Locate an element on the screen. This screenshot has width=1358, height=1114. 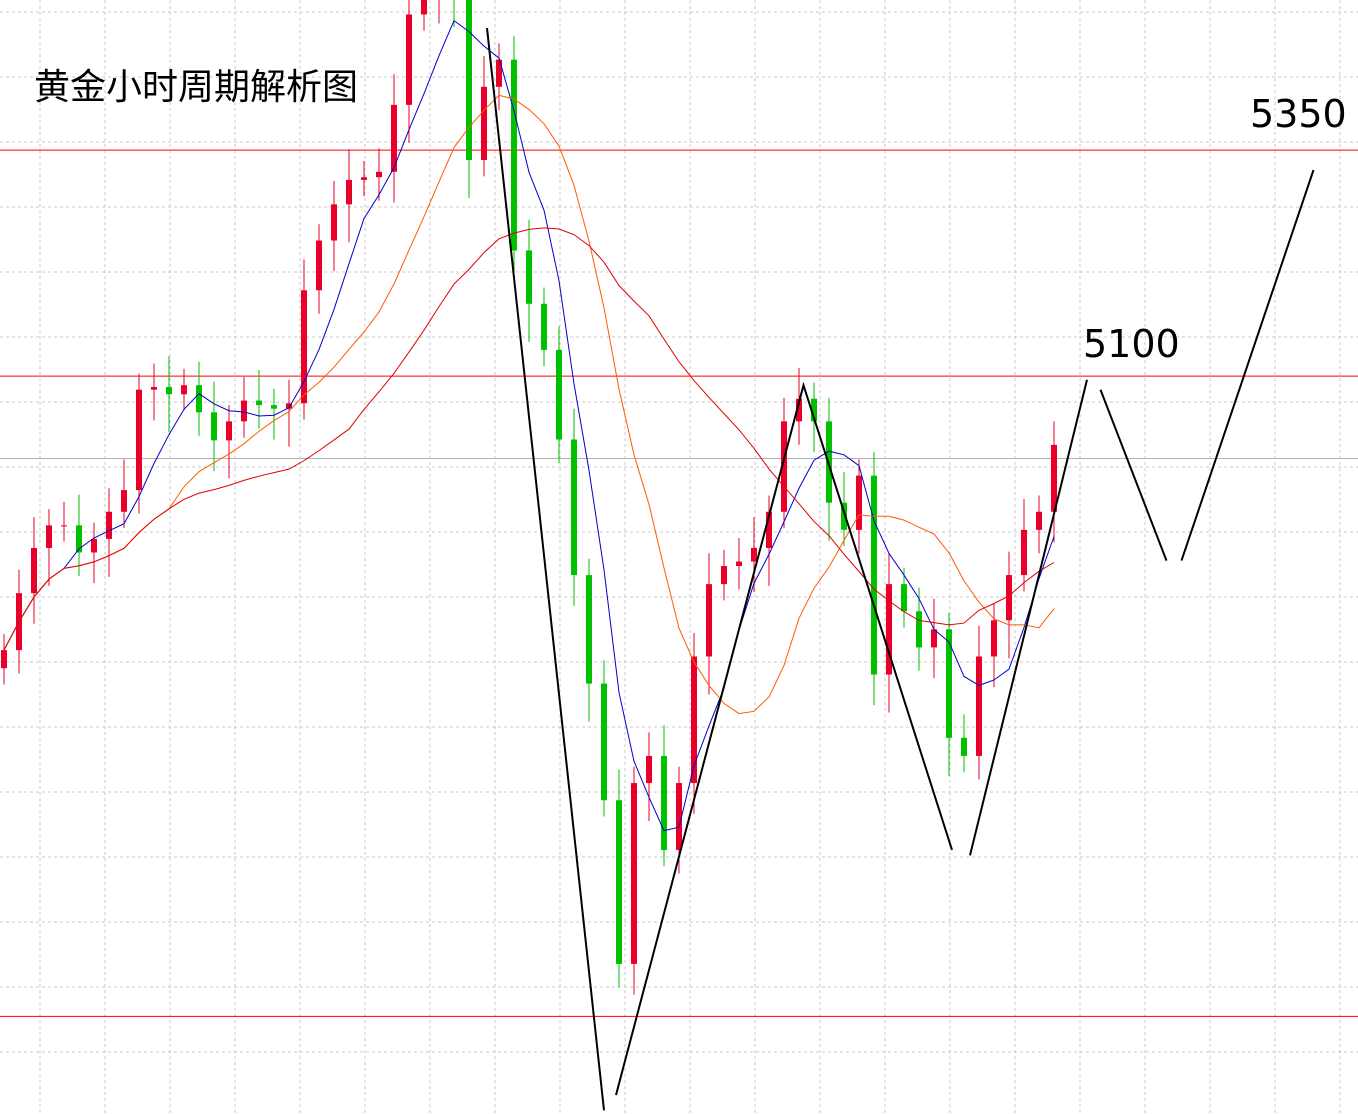
chart-title: 黄金小时周期解析图 is located at coordinates (196, 87).